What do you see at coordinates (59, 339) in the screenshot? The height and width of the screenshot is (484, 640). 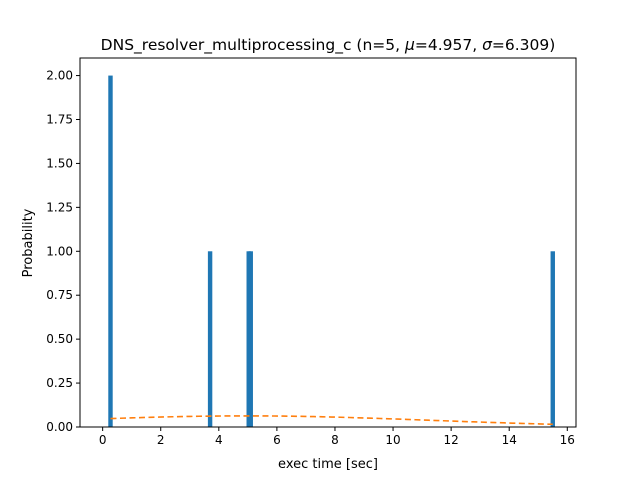 I see `y-tick-label: 0.50` at bounding box center [59, 339].